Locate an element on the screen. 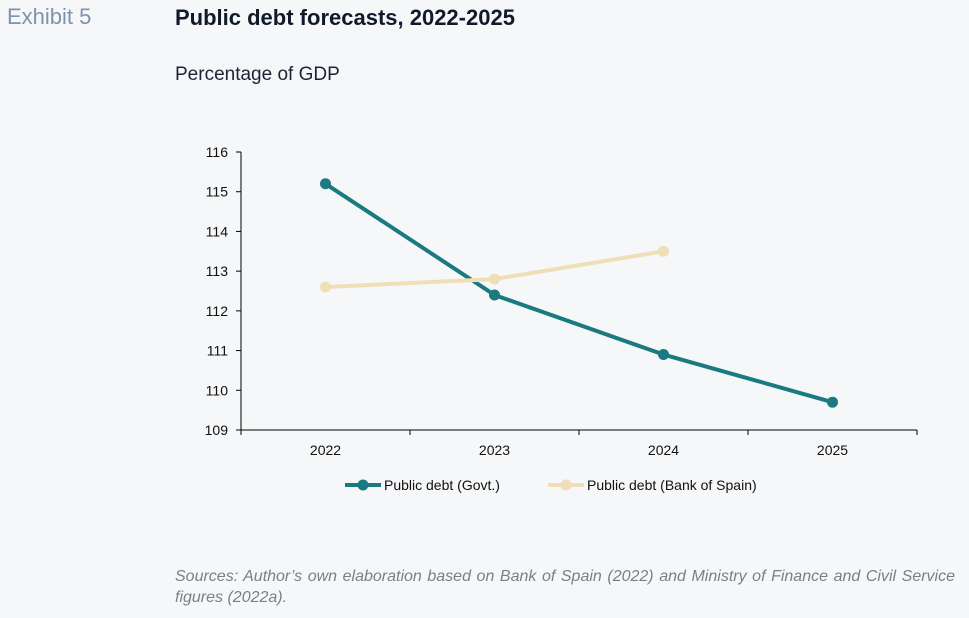 Image resolution: width=969 pixels, height=618 pixels. chart-title: Public debt forecasts, 2022-2025 is located at coordinates (345, 17).